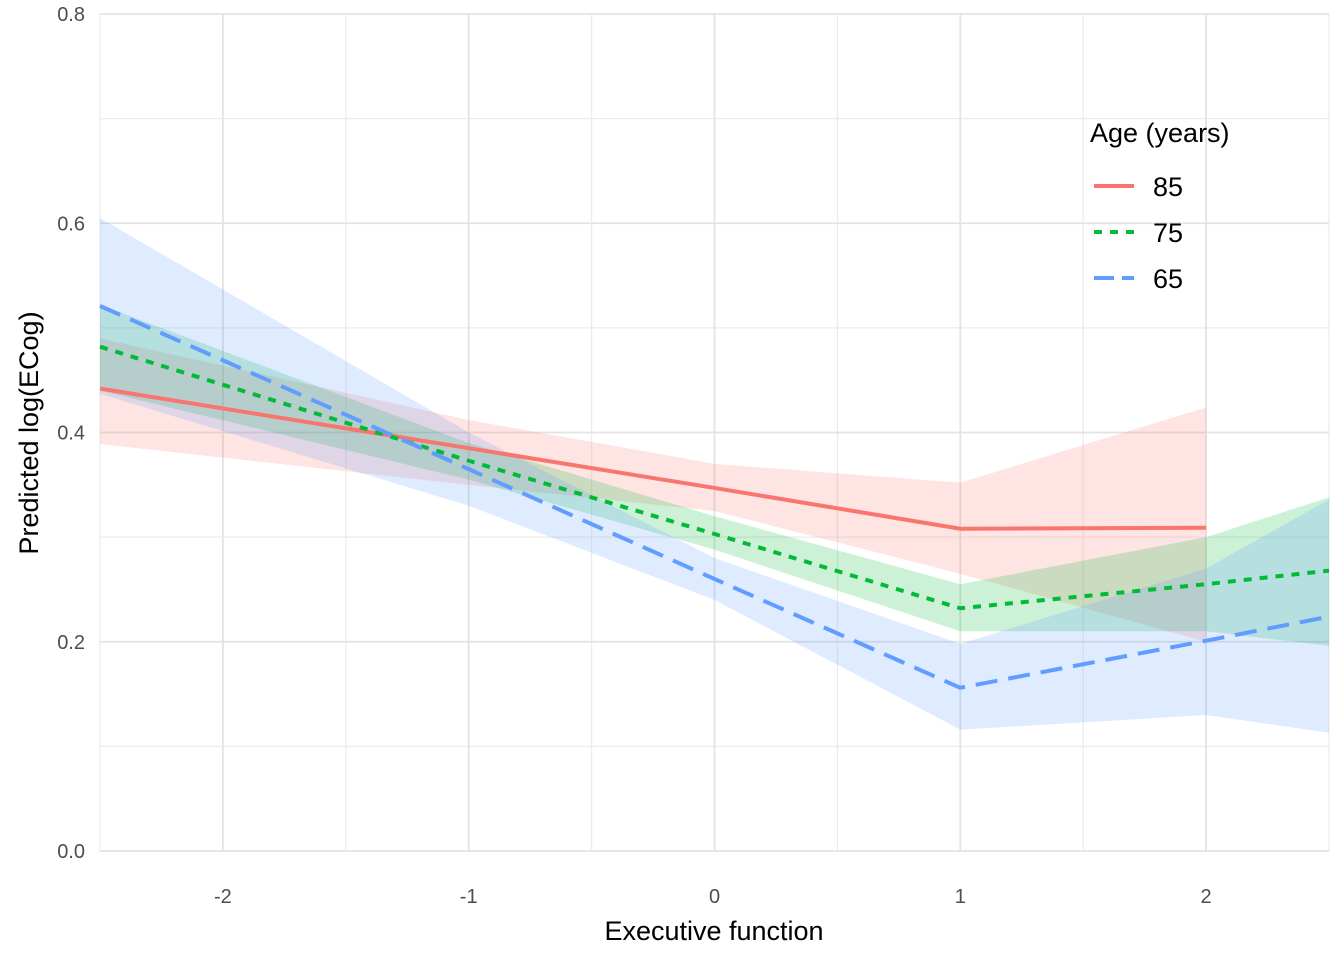 This screenshot has width=1344, height=960. What do you see at coordinates (1206, 897) in the screenshot?
I see `x-tick-label: 2` at bounding box center [1206, 897].